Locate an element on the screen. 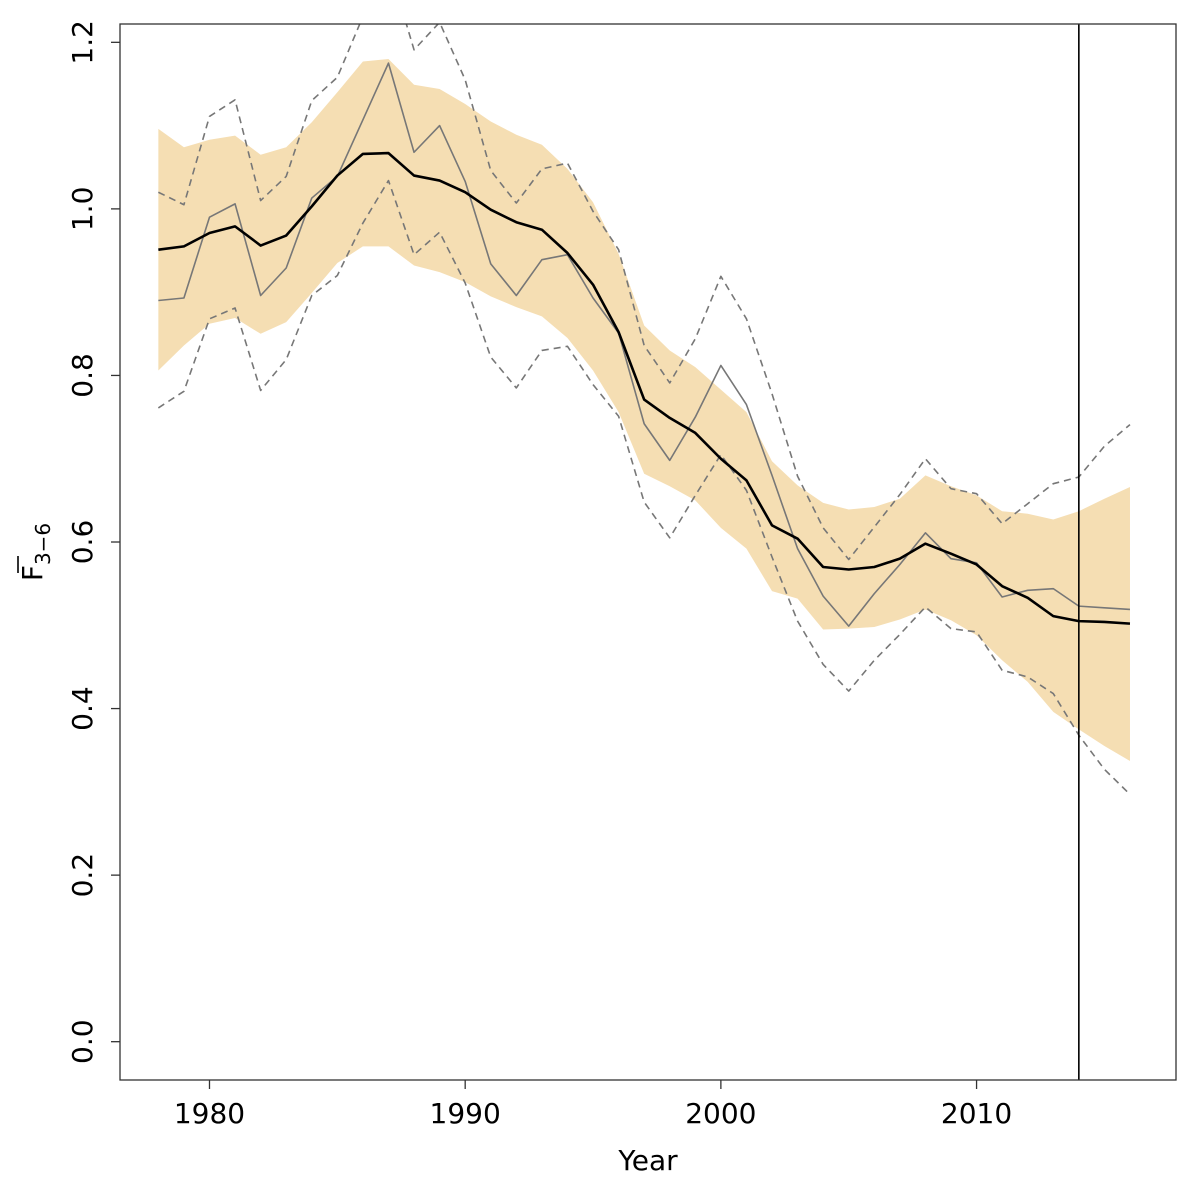 This screenshot has width=1200, height=1200. x-axis-title: Year is located at coordinates (647, 1160).